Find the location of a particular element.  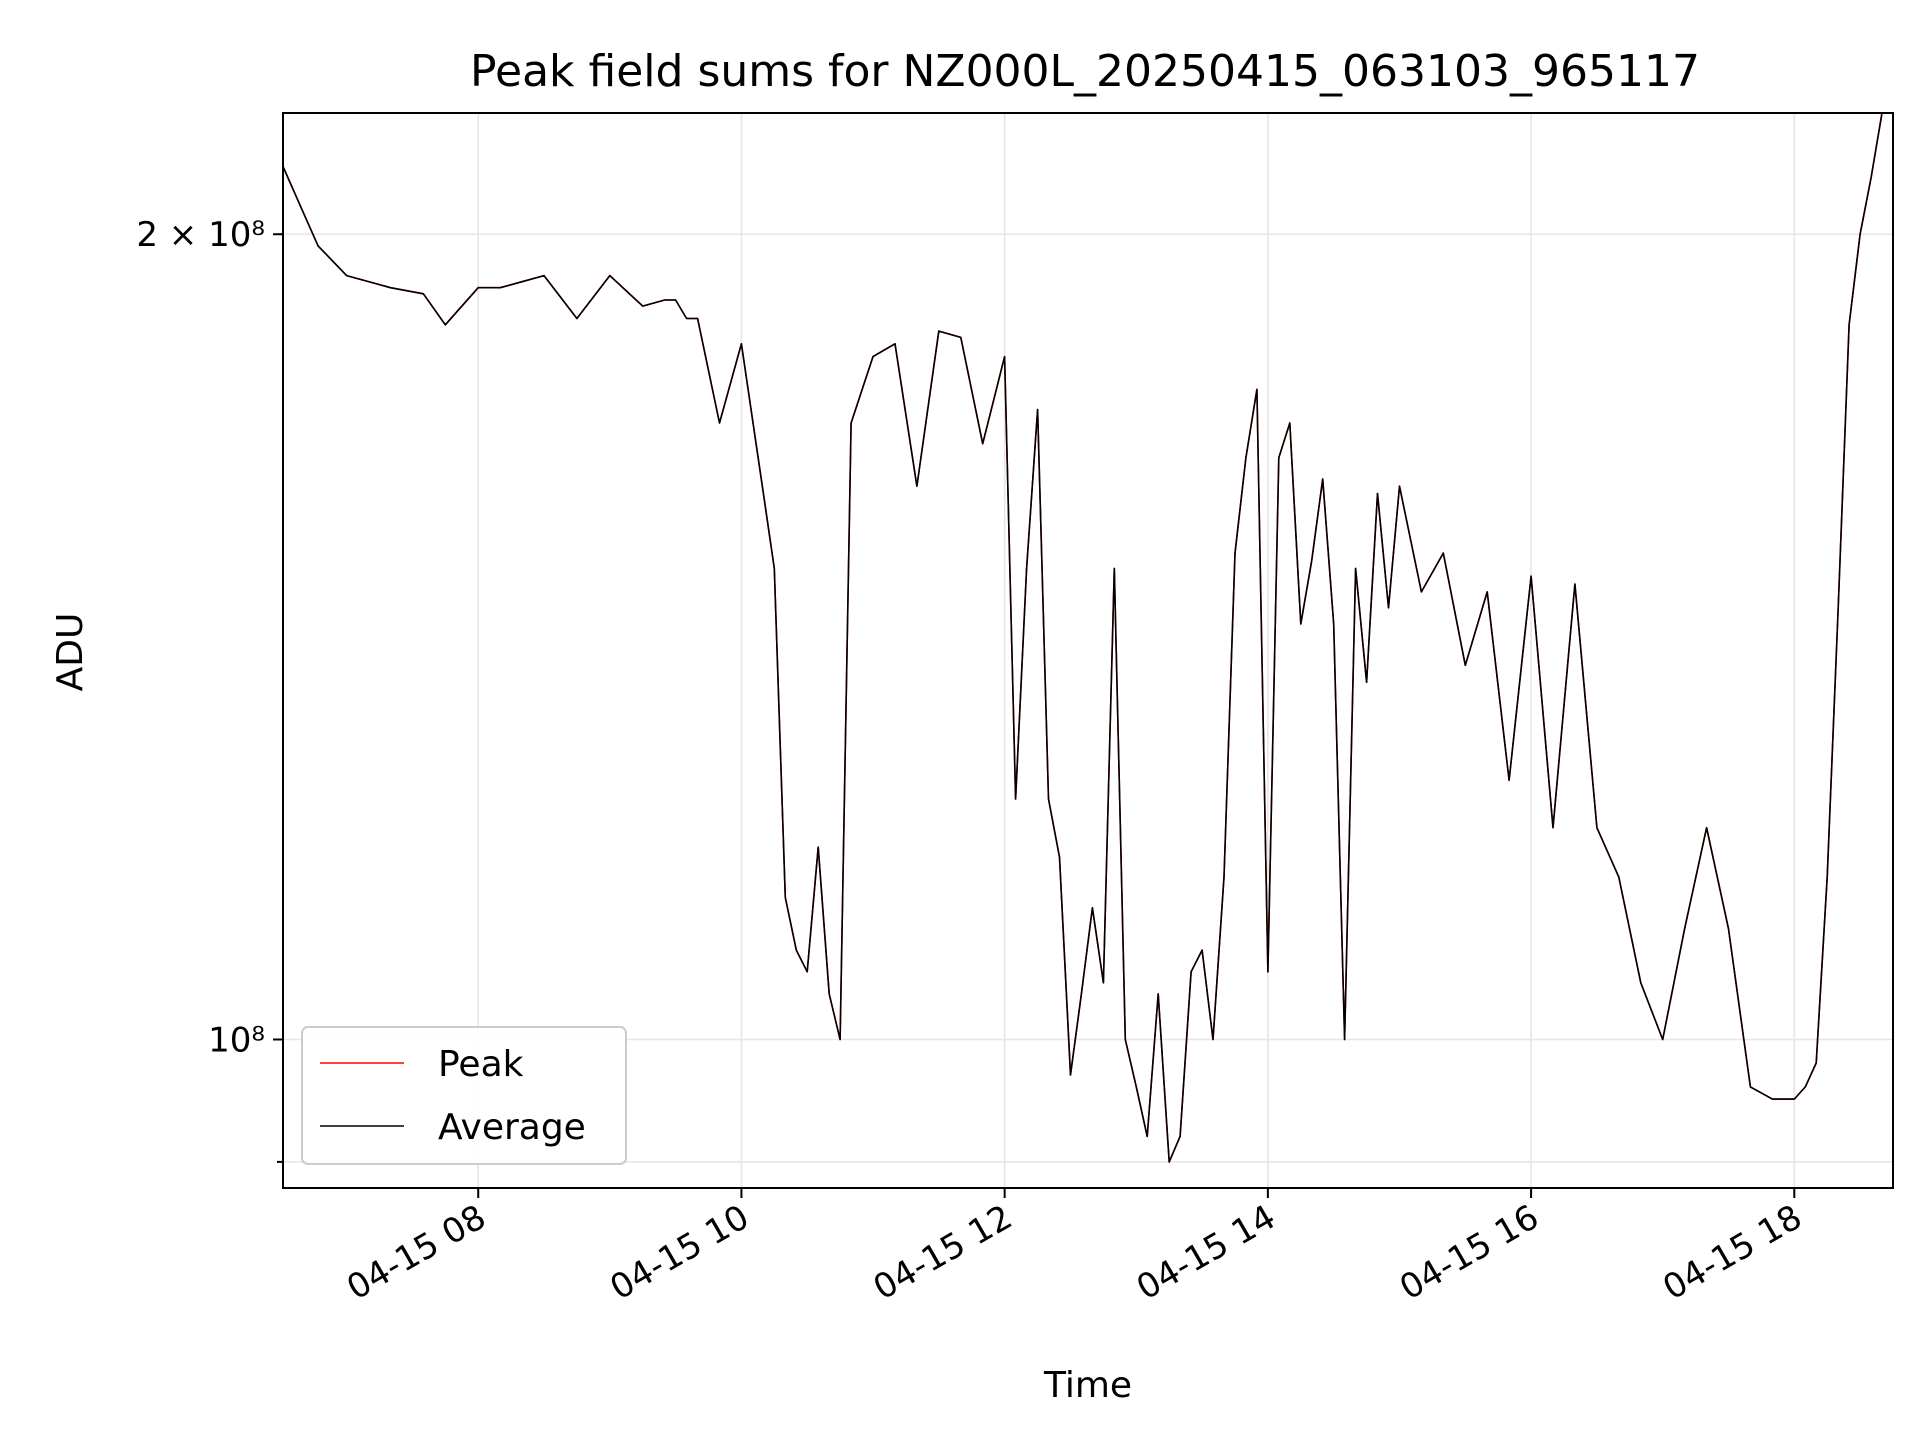

y-ticks: 2 × 10⁸ 10⁸ is located at coordinates (209, 689).